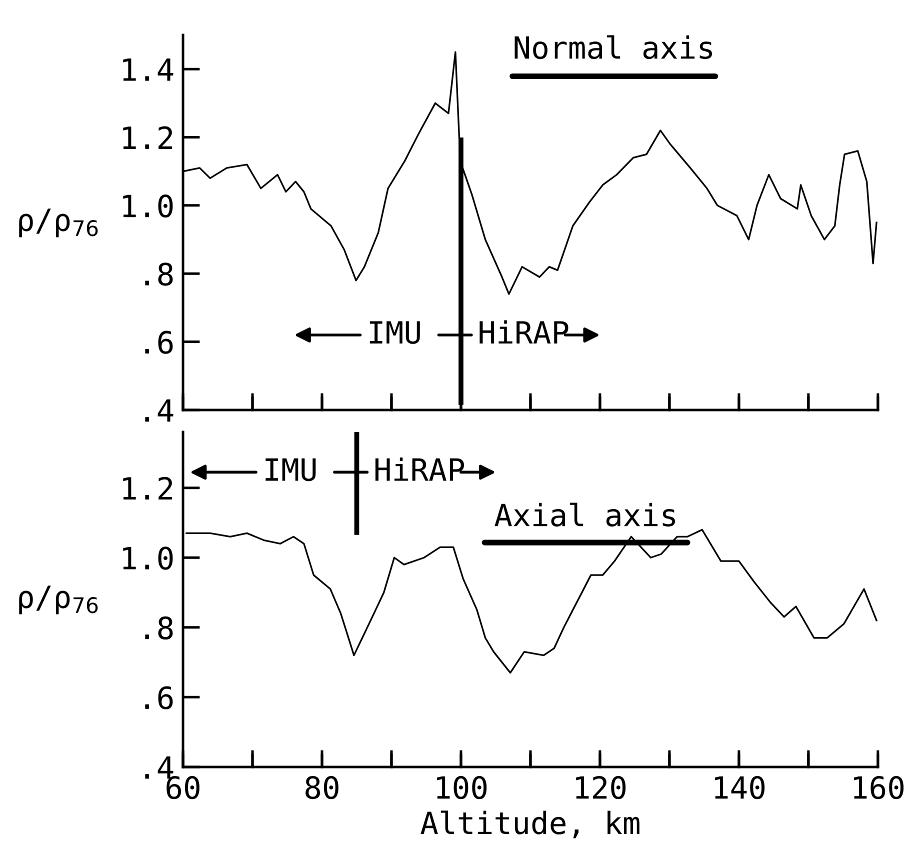 The height and width of the screenshot is (864, 906). Describe the element at coordinates (613, 47) in the screenshot. I see `chart-title: Normal axis` at that location.